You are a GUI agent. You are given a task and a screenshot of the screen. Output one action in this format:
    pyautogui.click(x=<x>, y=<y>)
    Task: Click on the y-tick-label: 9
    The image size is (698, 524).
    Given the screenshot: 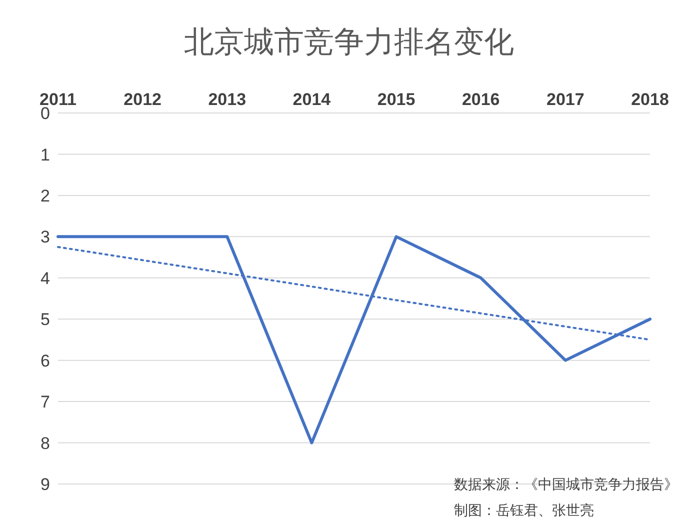 What is the action you would take?
    pyautogui.click(x=45, y=484)
    